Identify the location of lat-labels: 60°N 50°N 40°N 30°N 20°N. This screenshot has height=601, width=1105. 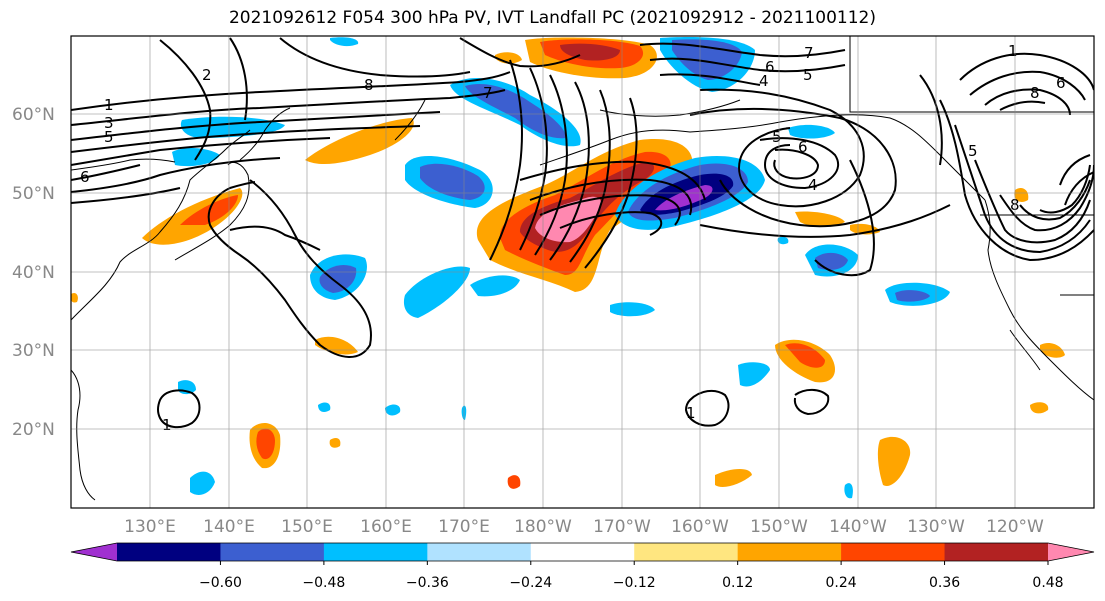
(33, 272).